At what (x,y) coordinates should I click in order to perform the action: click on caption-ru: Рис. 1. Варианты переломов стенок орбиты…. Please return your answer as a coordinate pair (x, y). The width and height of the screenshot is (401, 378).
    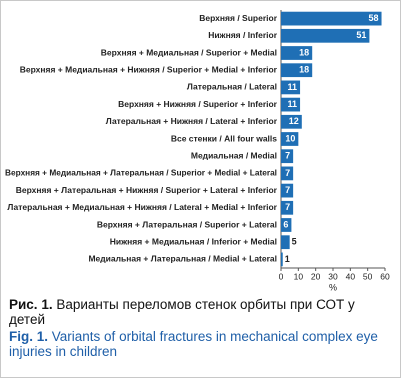
    Looking at the image, I should click on (201, 312).